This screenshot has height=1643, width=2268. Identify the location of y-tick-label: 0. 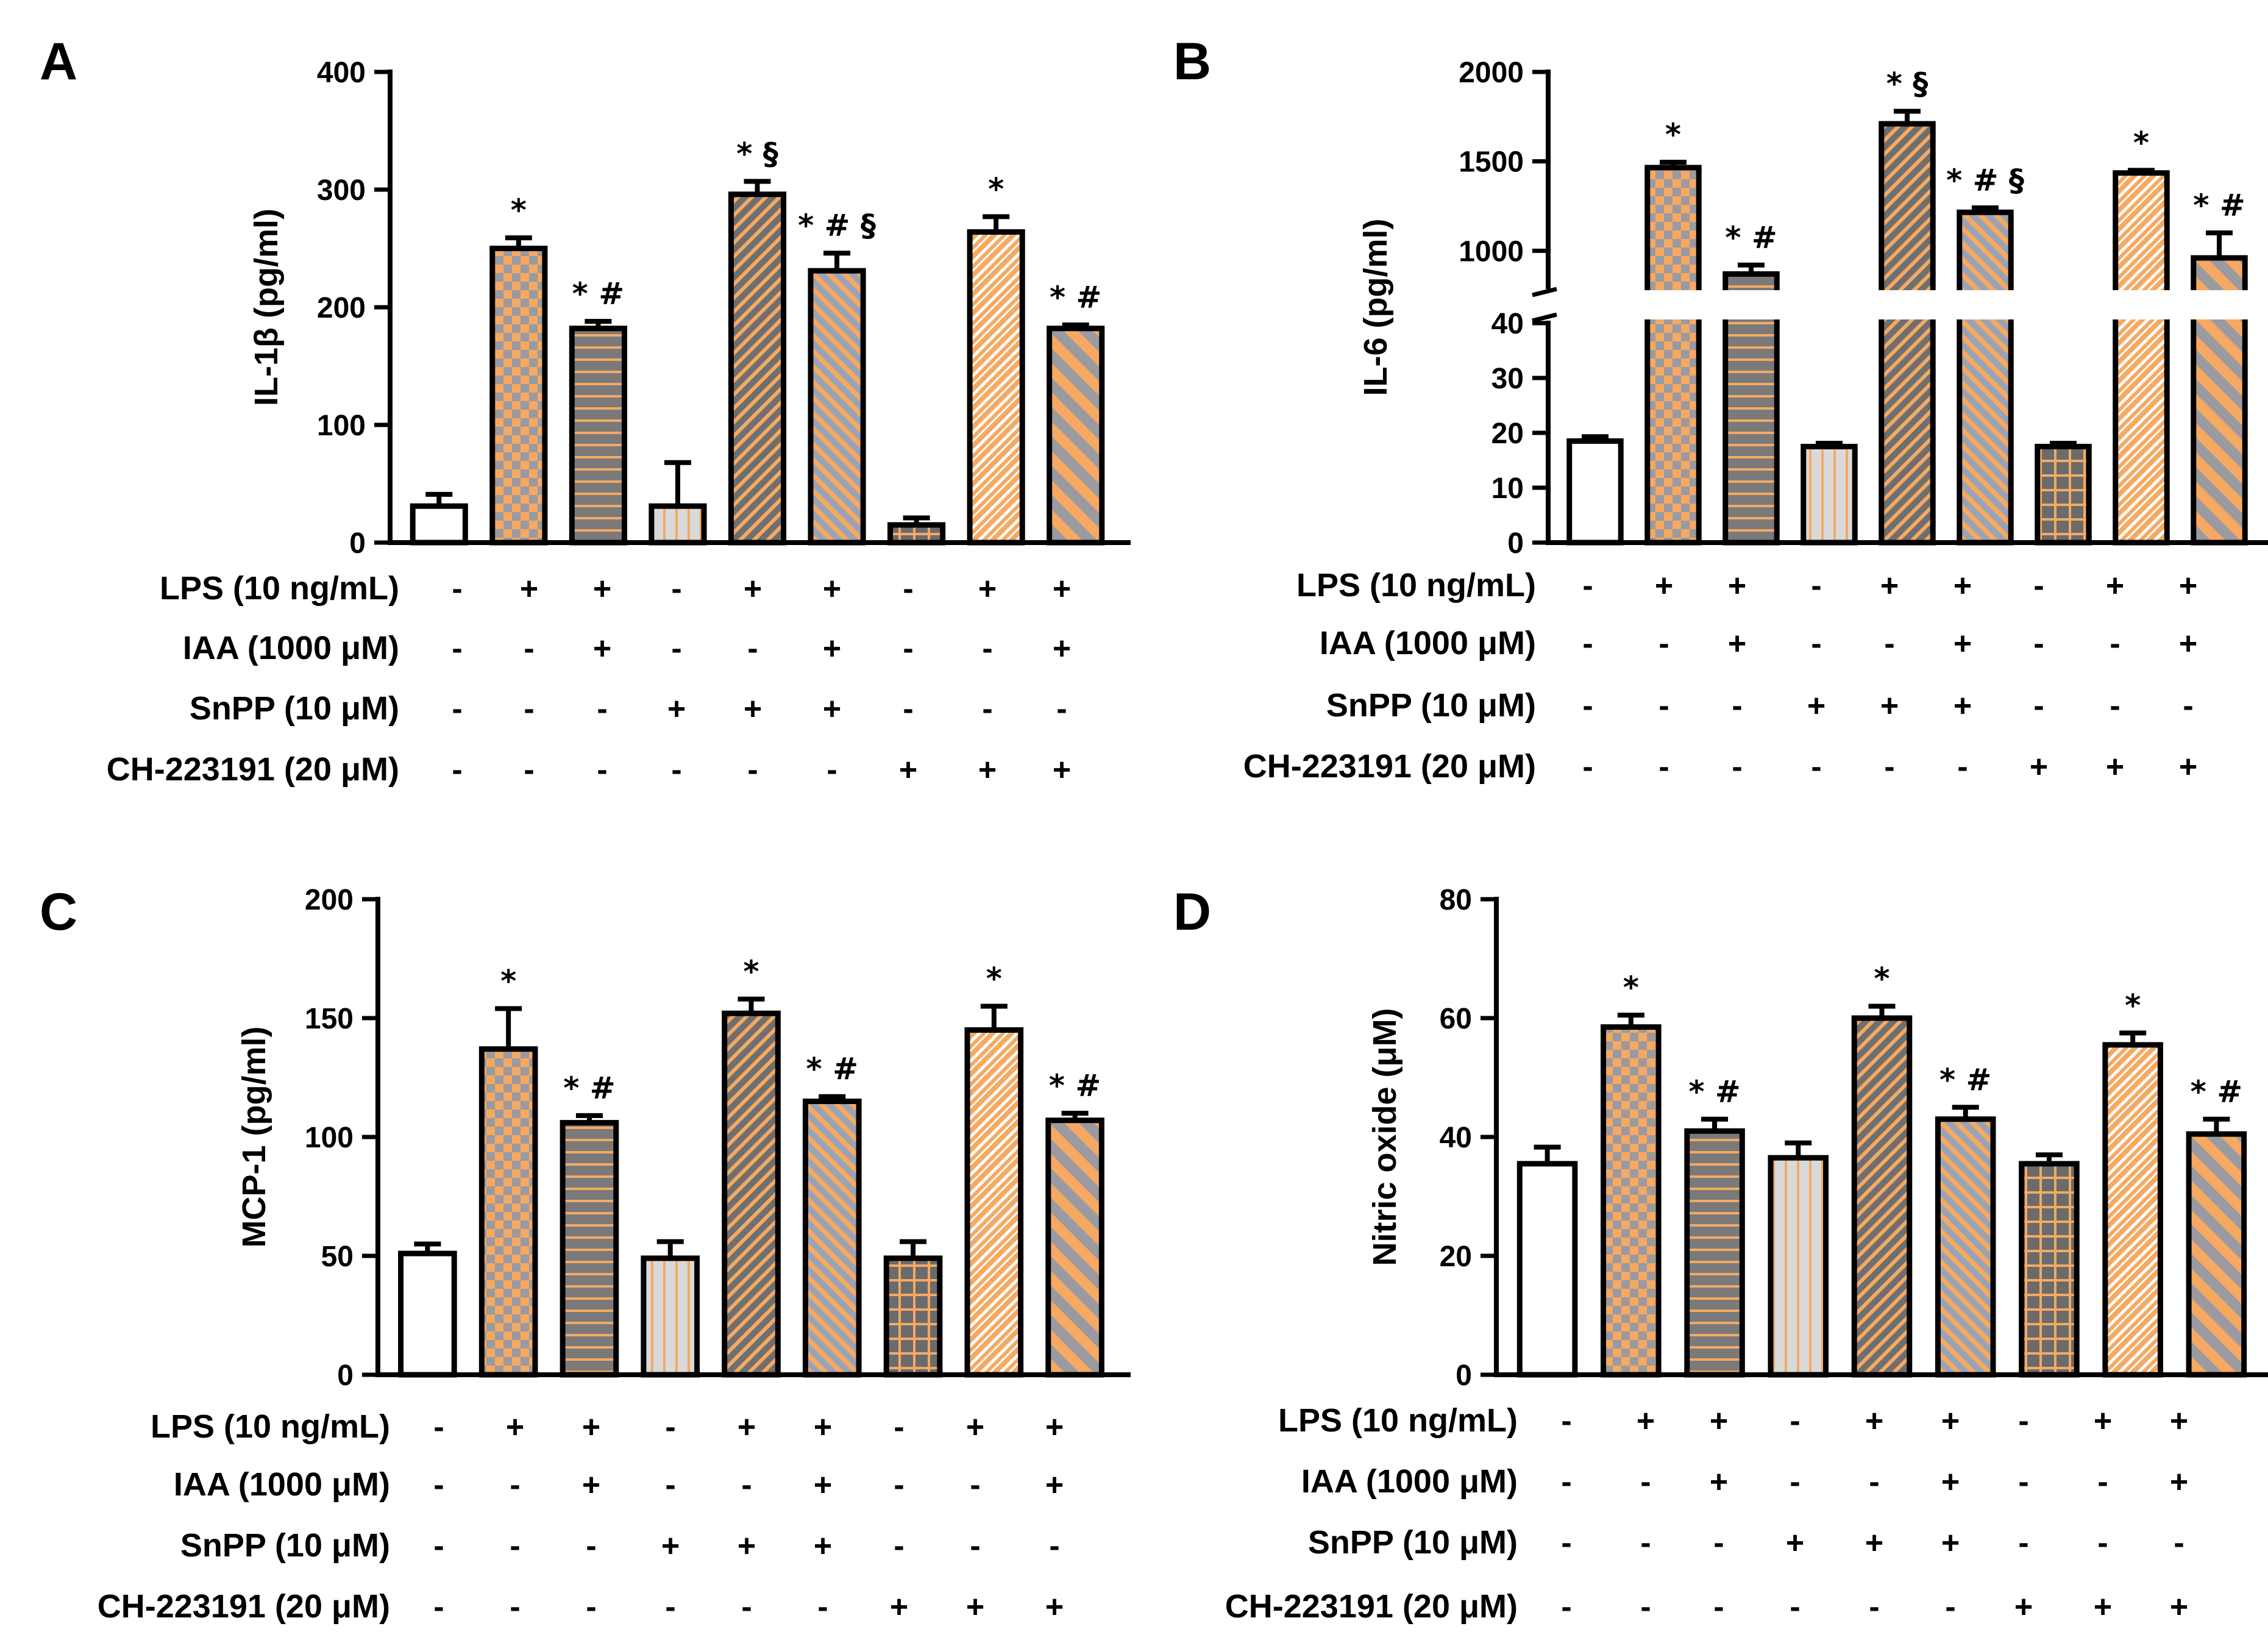
(1515, 543).